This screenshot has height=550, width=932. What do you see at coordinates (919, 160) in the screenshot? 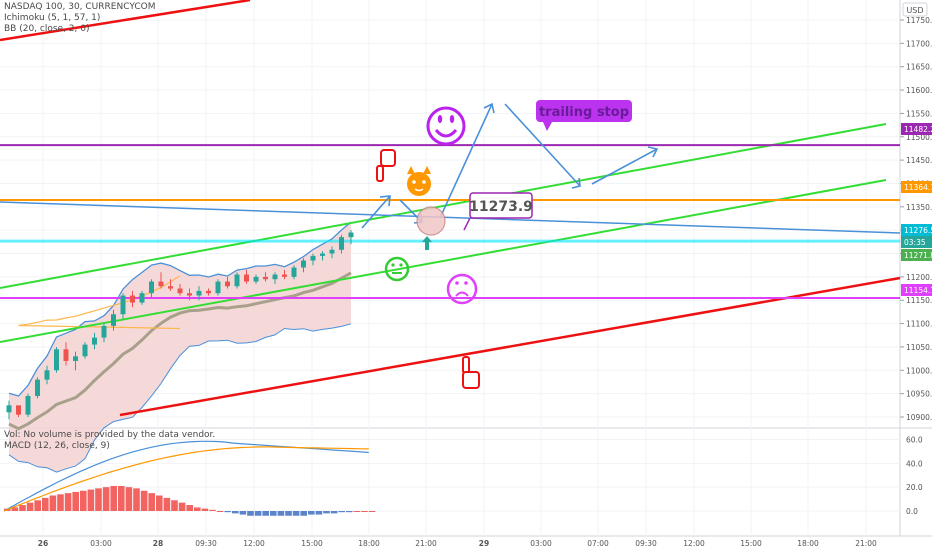
I see `price-tick-label: 11450.00` at bounding box center [919, 160].